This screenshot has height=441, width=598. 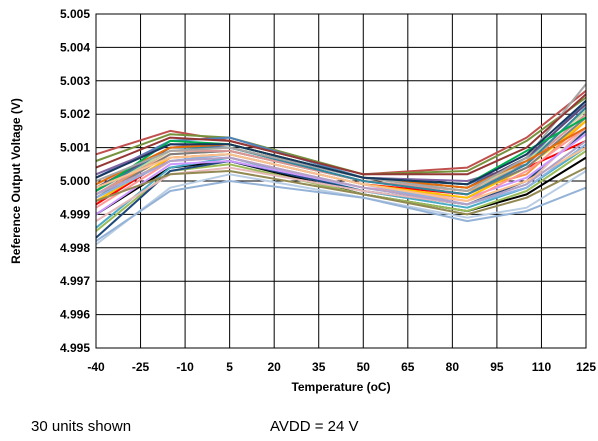 What do you see at coordinates (408, 367) in the screenshot?
I see `x-tick-label-7: 65` at bounding box center [408, 367].